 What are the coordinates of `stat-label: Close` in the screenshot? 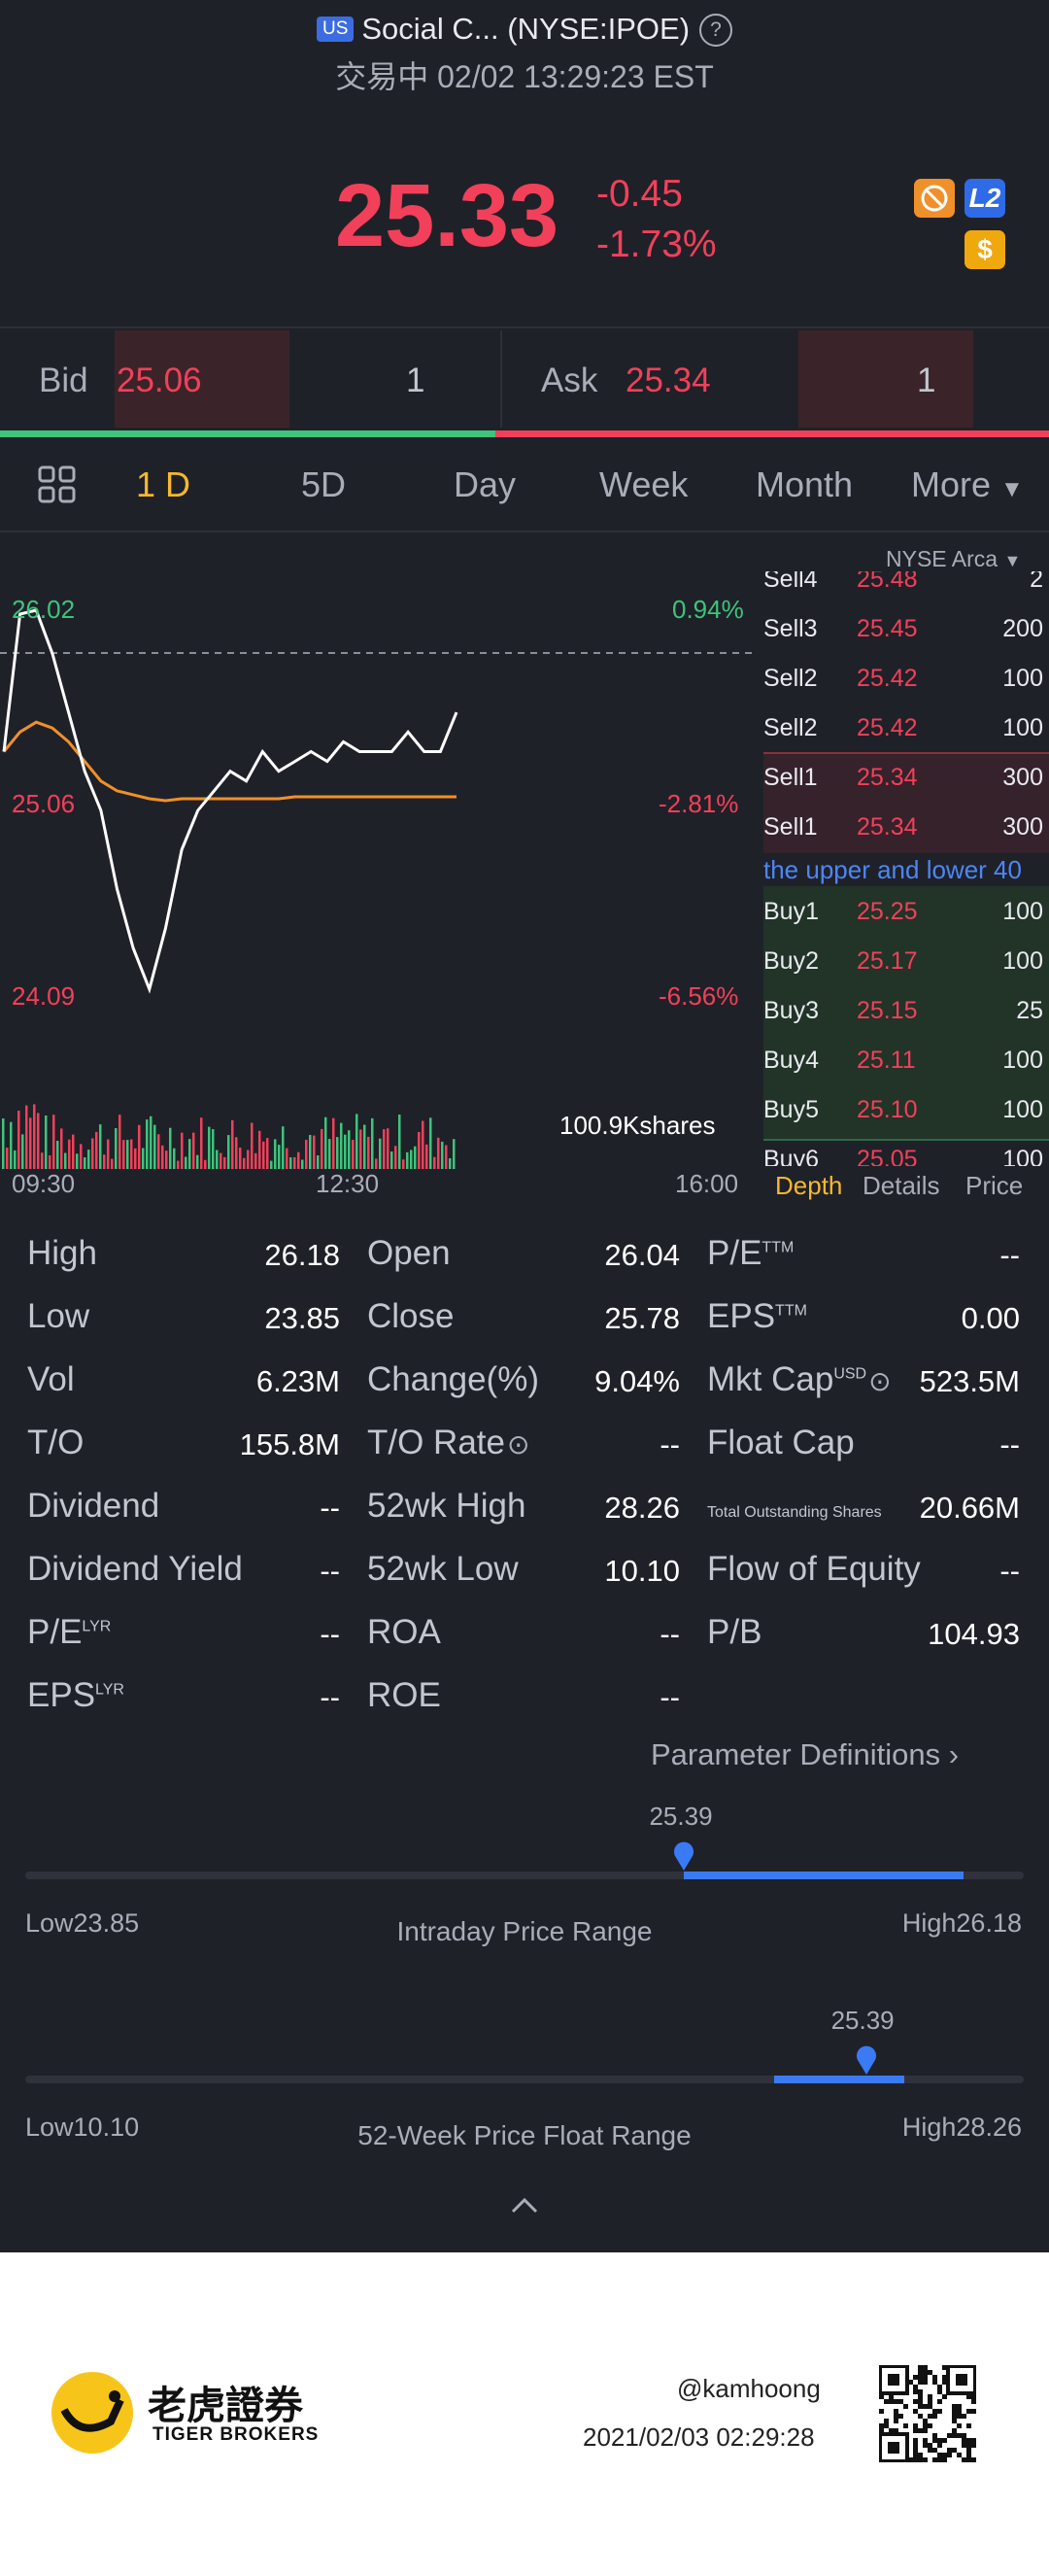 It's located at (411, 1316).